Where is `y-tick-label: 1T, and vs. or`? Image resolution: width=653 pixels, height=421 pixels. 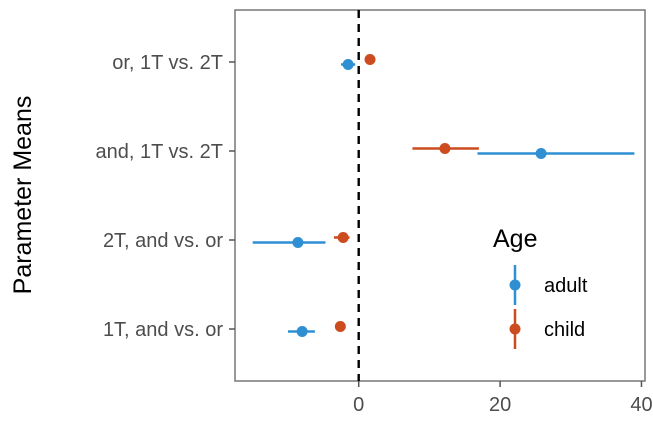 y-tick-label: 1T, and vs. or is located at coordinates (163, 330).